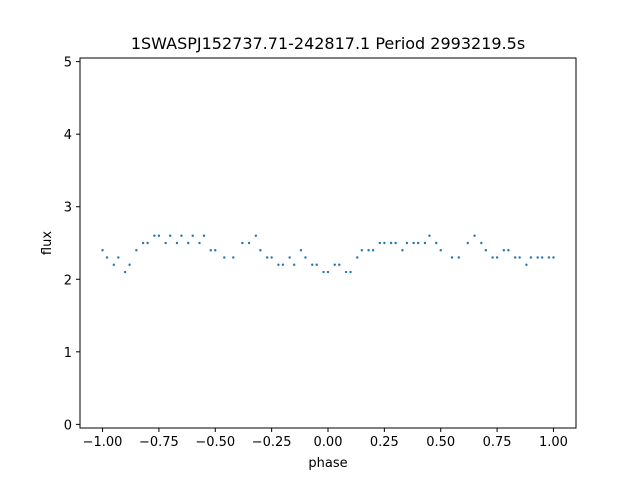 The width and height of the screenshot is (640, 480). I want to click on y-tick-label: 2, so click(68, 280).